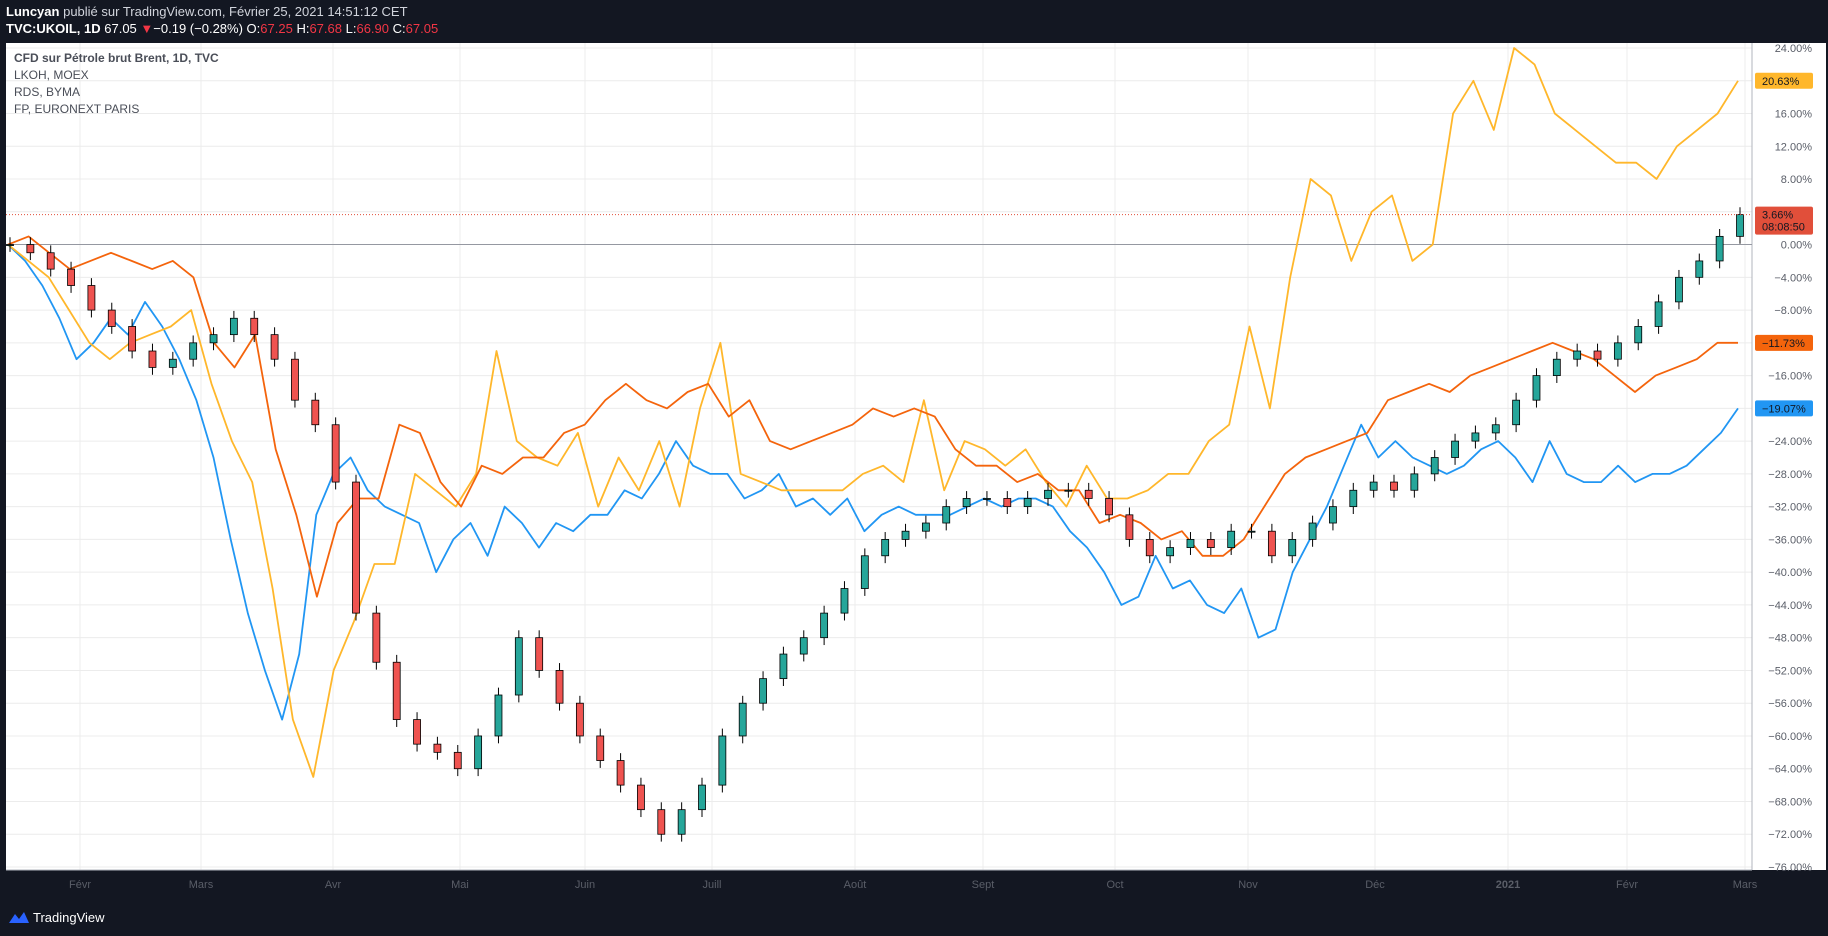 This screenshot has height=936, width=1828. What do you see at coordinates (47, 92) in the screenshot?
I see `legend-item: RDS, BYMA` at bounding box center [47, 92].